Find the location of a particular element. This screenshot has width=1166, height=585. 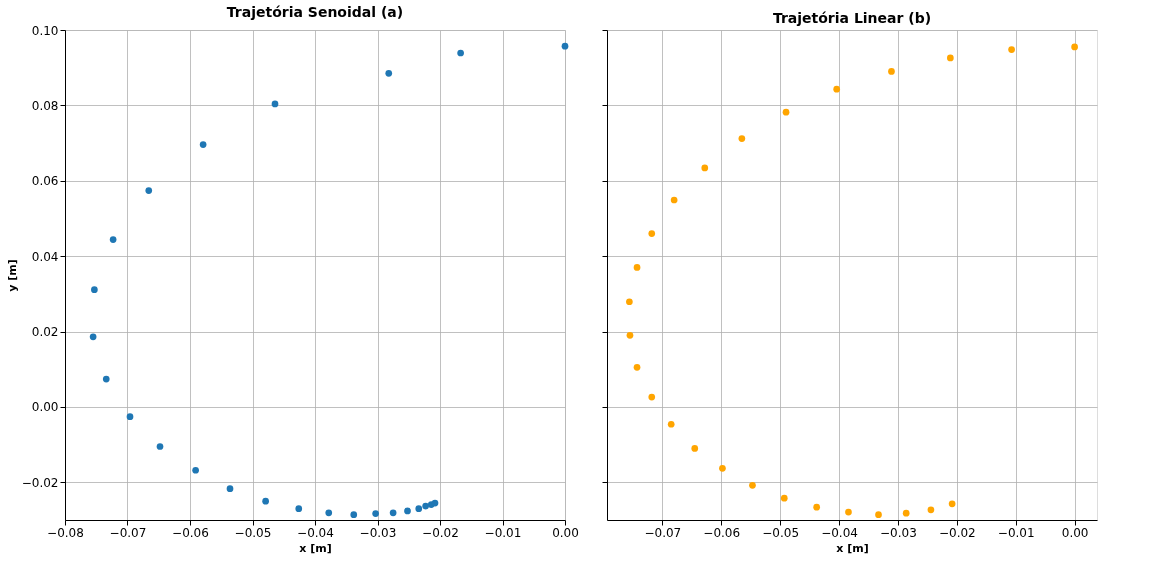

y-tick-label: 0.02 is located at coordinates (45, 332).